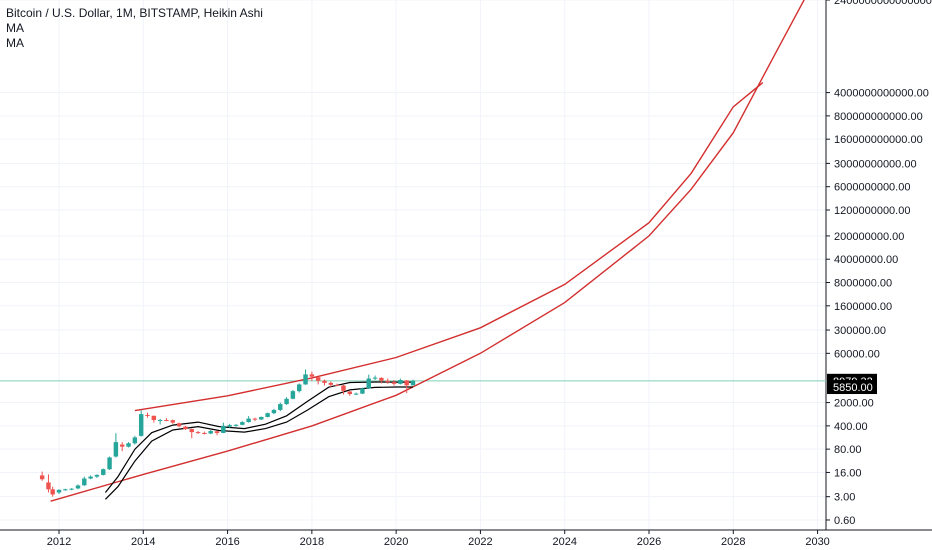  What do you see at coordinates (866, 260) in the screenshot?
I see `y-tick-label: 40000000.00` at bounding box center [866, 260].